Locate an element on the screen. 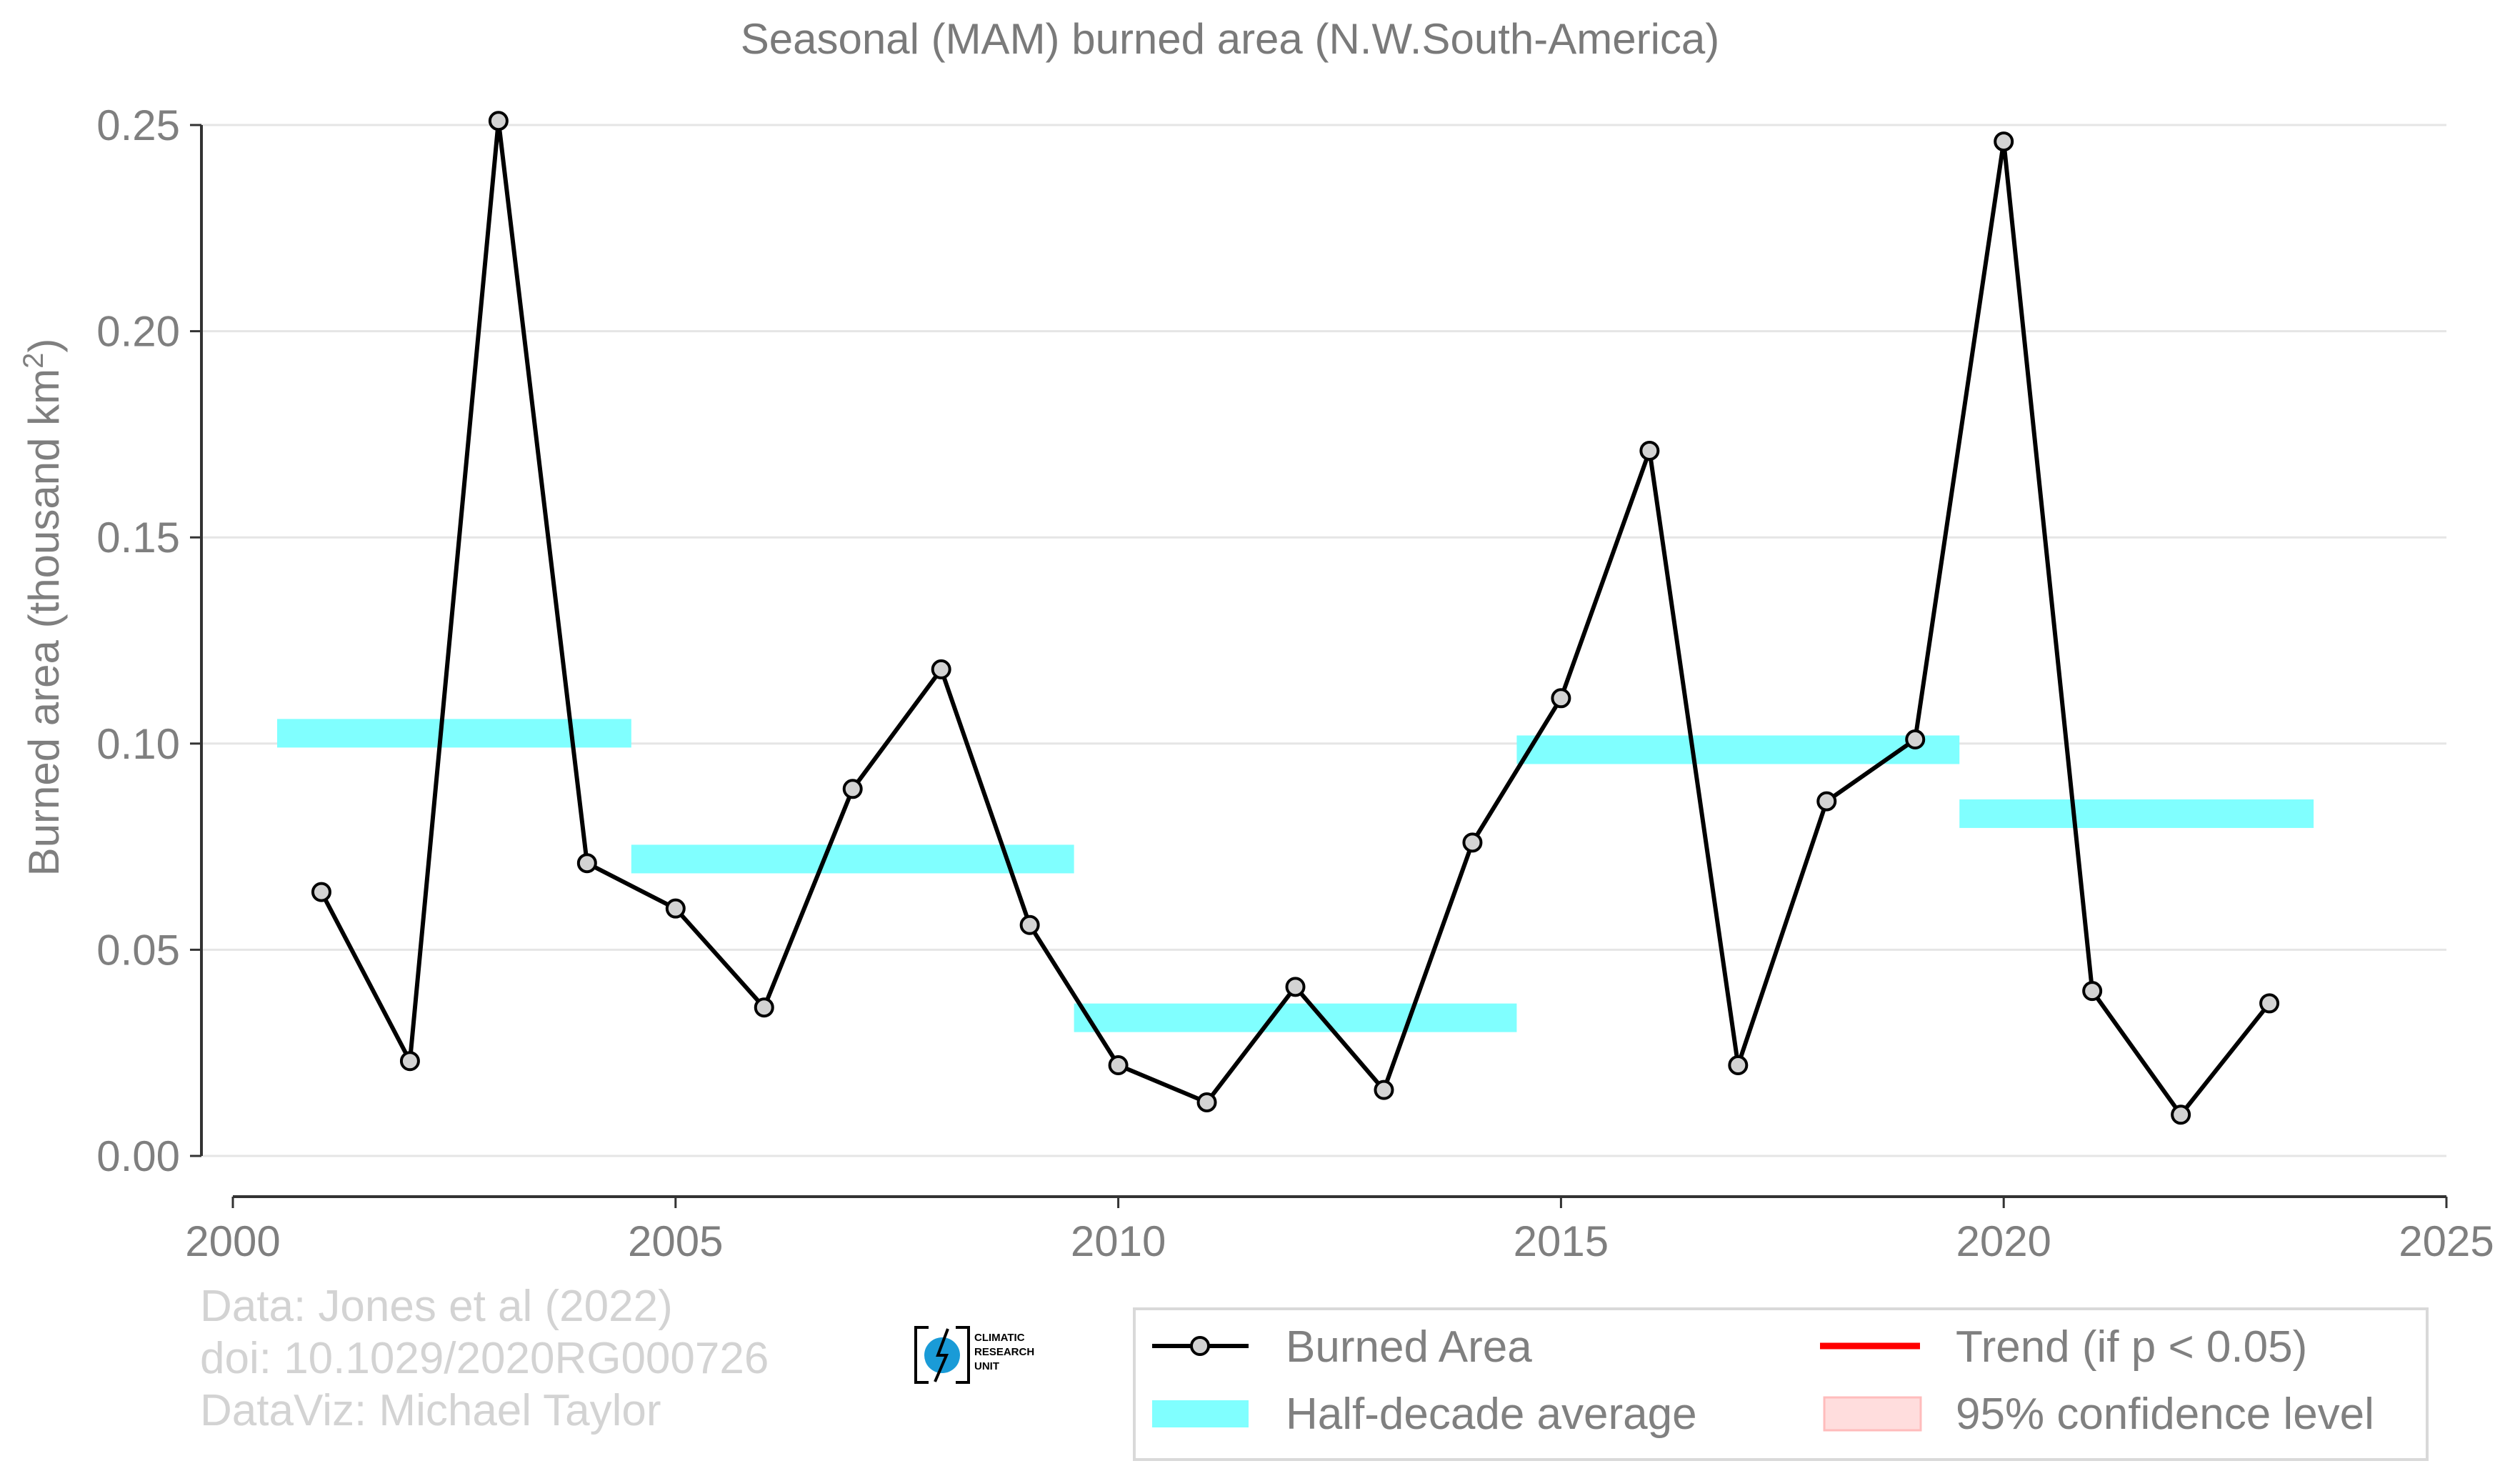  y-axis: 0.00 0.05 0.10 0.15 0.20 0.25 is located at coordinates (149, 640).